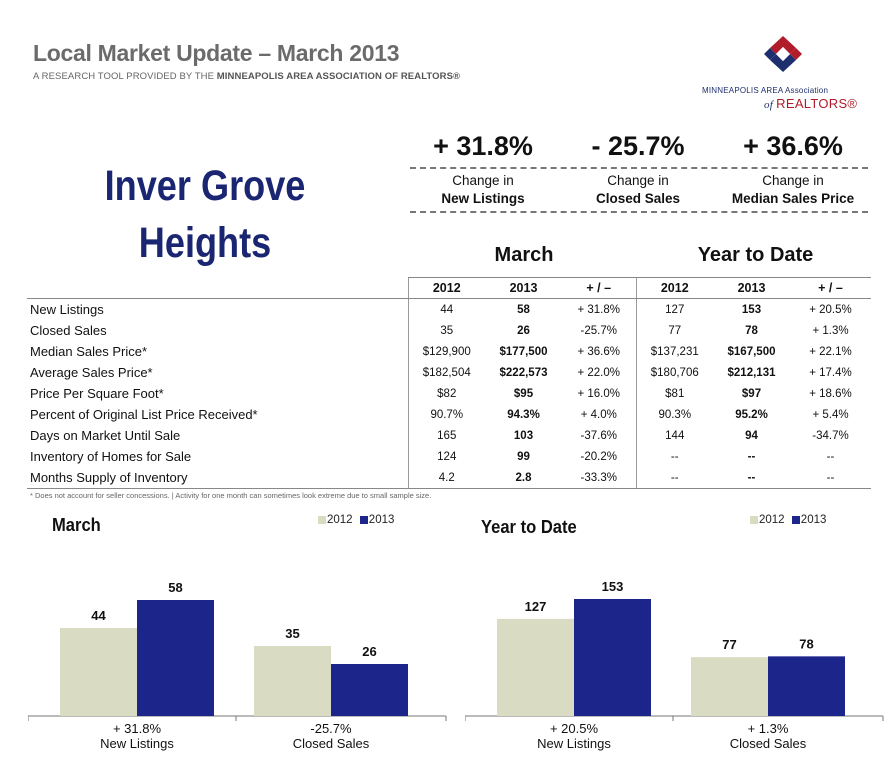 This screenshot has width=894, height=768. What do you see at coordinates (751, 288) in the screenshot?
I see `col-header-ytd-2013: 2013` at bounding box center [751, 288].